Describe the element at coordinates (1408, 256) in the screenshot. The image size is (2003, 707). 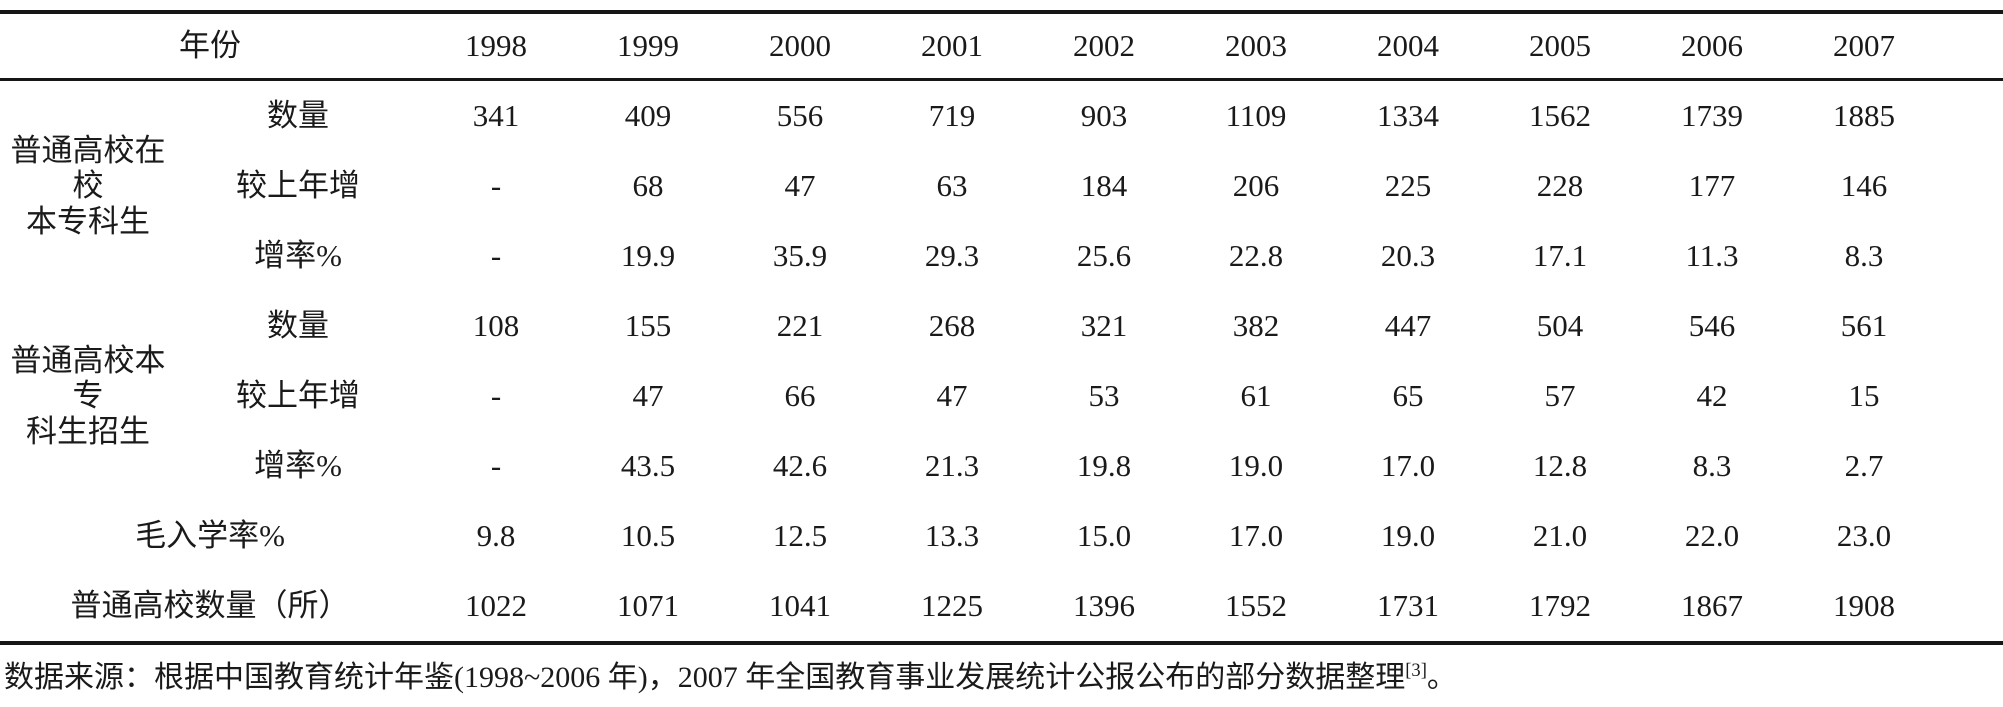
I see `data-cell: 20.3` at that location.